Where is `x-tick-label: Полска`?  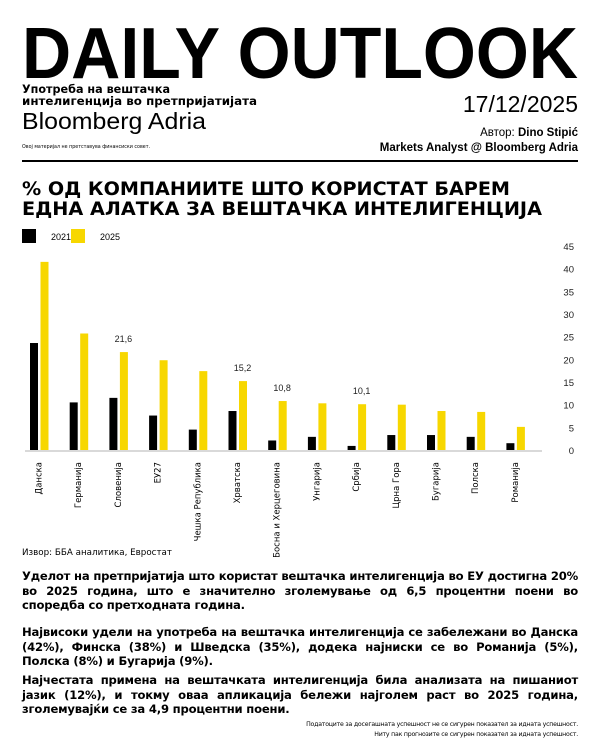
x-tick-label: Полска is located at coordinates (476, 478).